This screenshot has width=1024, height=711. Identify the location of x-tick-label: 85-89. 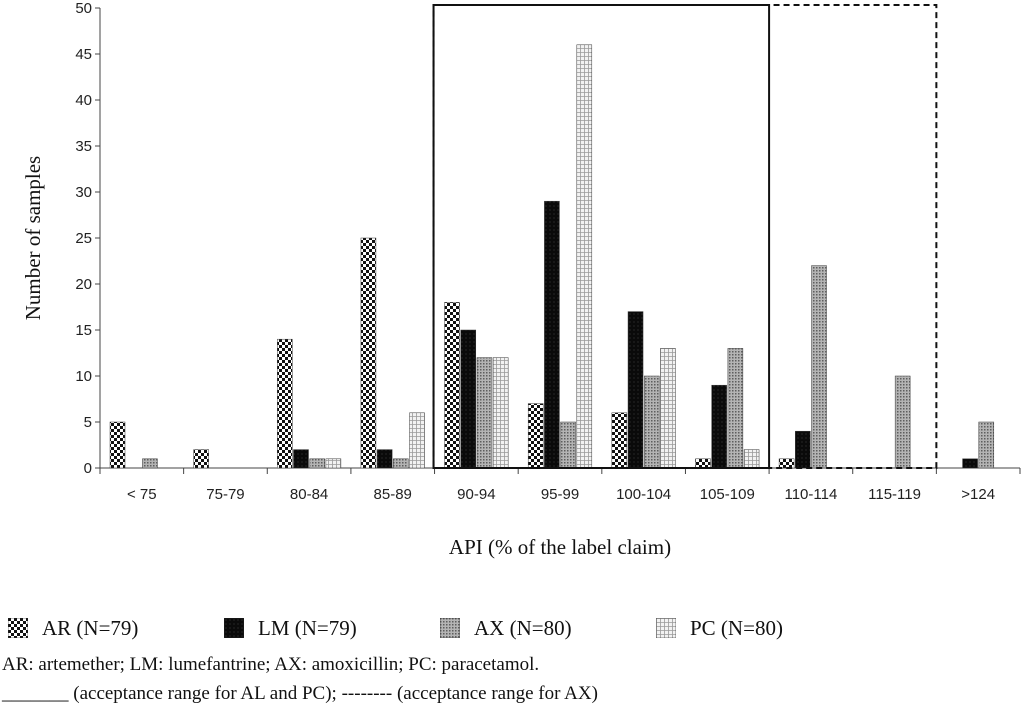
(393, 494).